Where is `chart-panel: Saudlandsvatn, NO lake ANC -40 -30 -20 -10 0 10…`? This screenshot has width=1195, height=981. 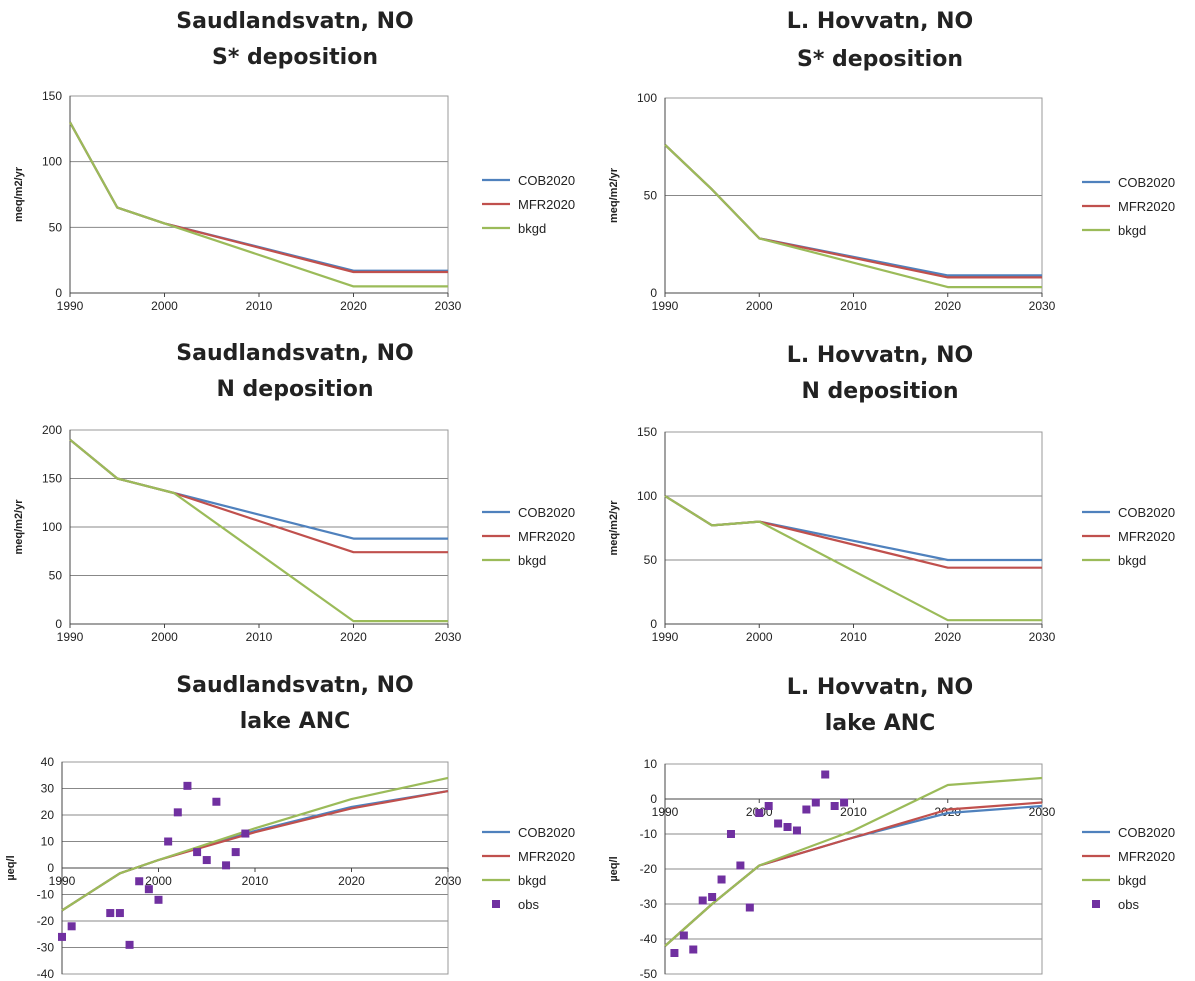
chart-panel: Saudlandsvatn, NO lake ANC -40 -30 -20 -10 0 10… is located at coordinates (290, 827).